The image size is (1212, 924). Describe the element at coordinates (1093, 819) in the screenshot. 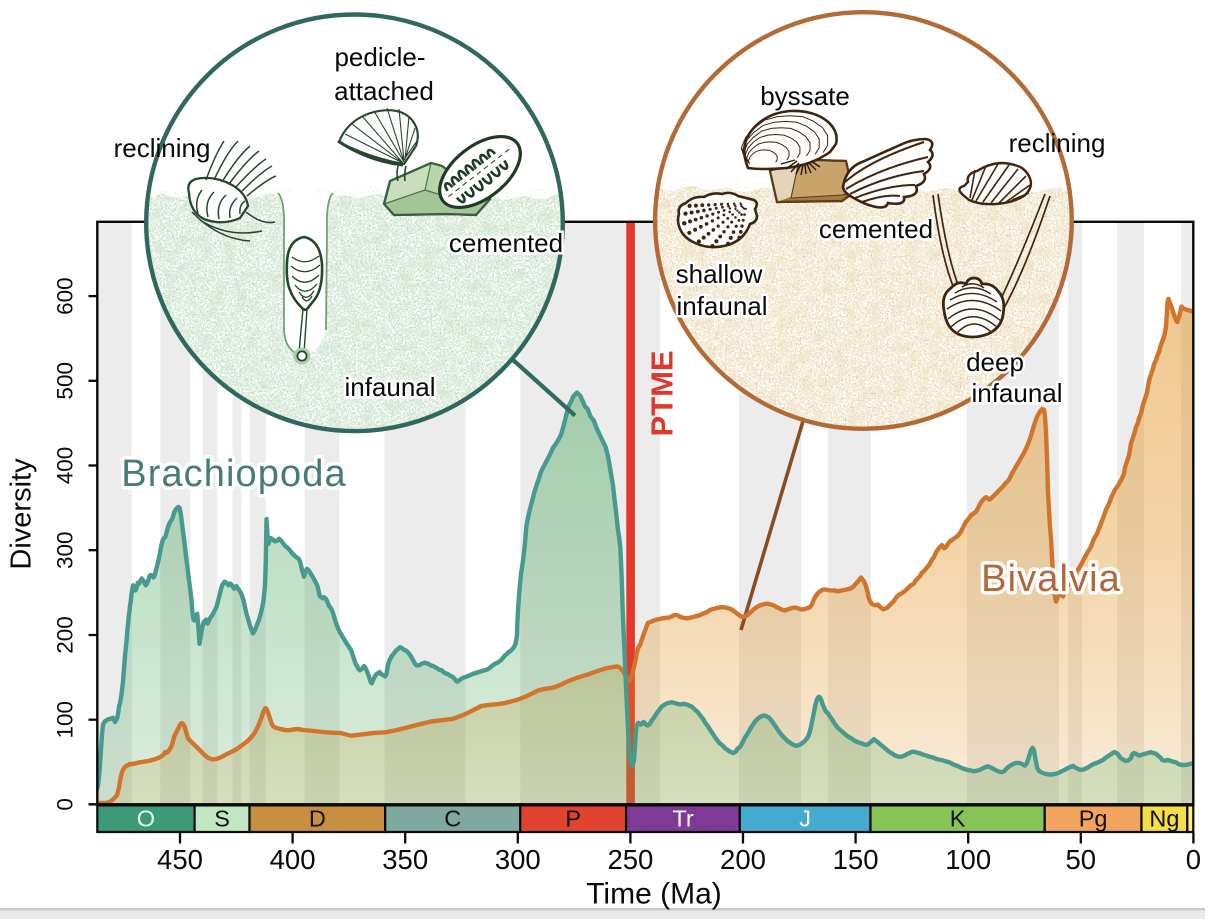

I see `svg-text: Pg` at that location.